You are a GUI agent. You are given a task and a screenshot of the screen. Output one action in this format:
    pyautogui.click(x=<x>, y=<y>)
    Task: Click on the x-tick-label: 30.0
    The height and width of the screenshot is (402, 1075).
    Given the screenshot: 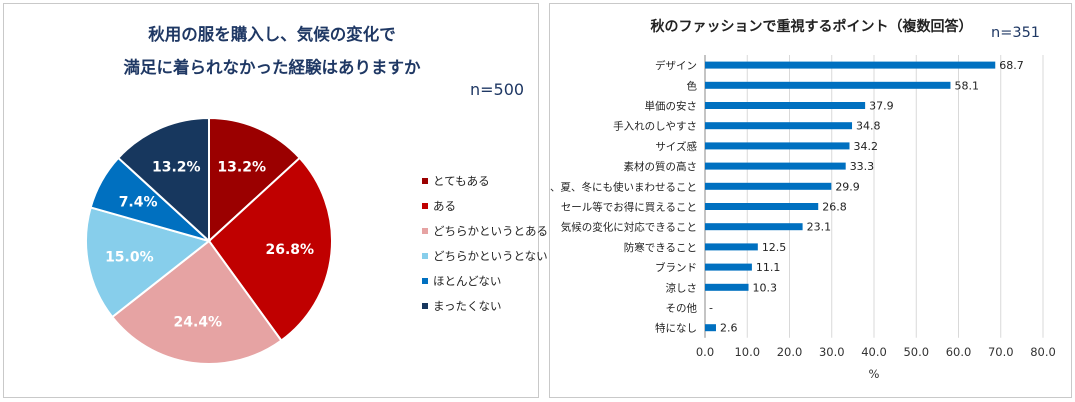 What is the action you would take?
    pyautogui.click(x=832, y=352)
    